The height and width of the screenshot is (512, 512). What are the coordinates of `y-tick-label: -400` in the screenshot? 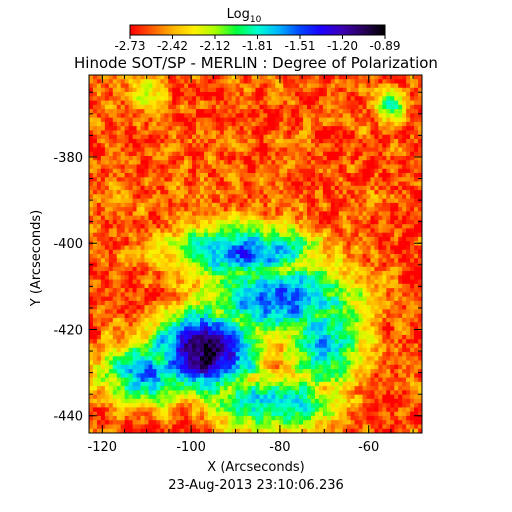 It's located at (68, 244).